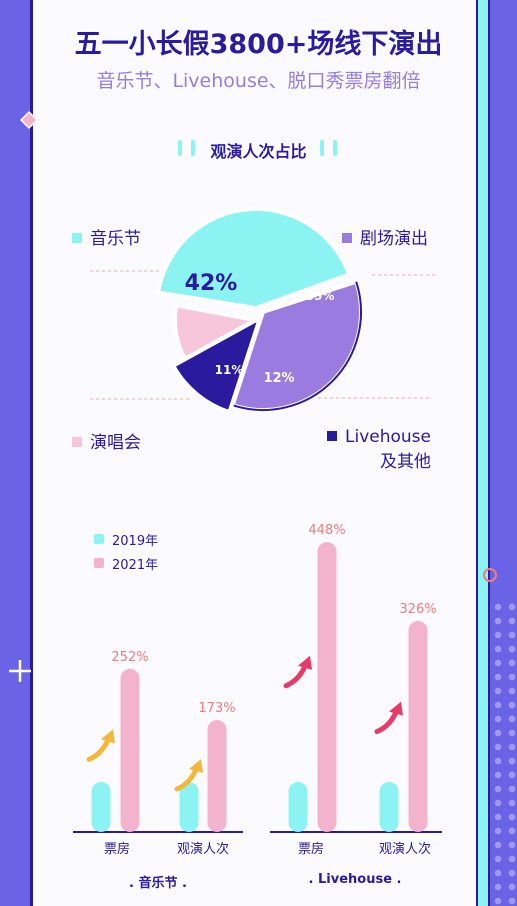 This screenshot has width=517, height=906. What do you see at coordinates (29, 120) in the screenshot?
I see `diamond-decoration` at bounding box center [29, 120].